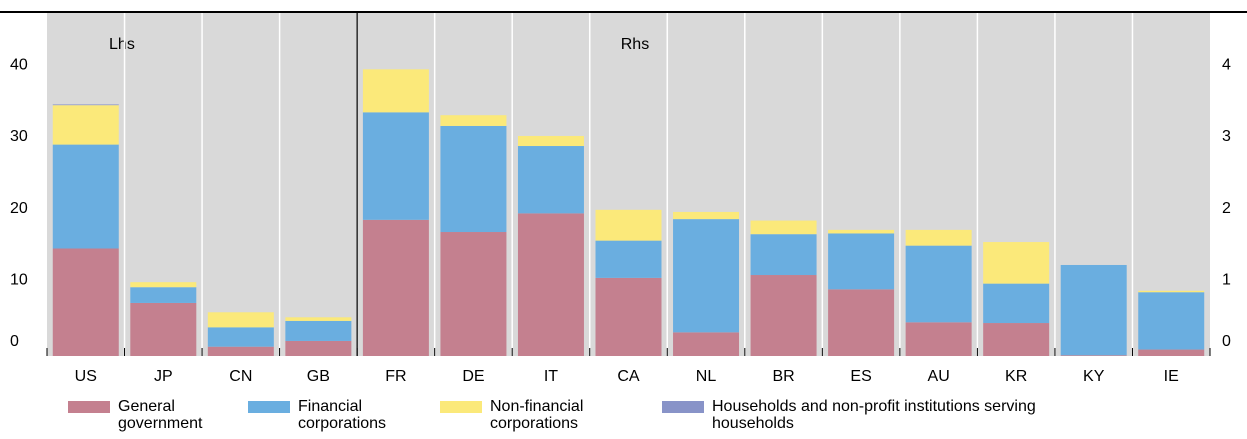 The width and height of the screenshot is (1247, 439). Describe the element at coordinates (395, 376) in the screenshot. I see `x-tick-label: FR` at that location.